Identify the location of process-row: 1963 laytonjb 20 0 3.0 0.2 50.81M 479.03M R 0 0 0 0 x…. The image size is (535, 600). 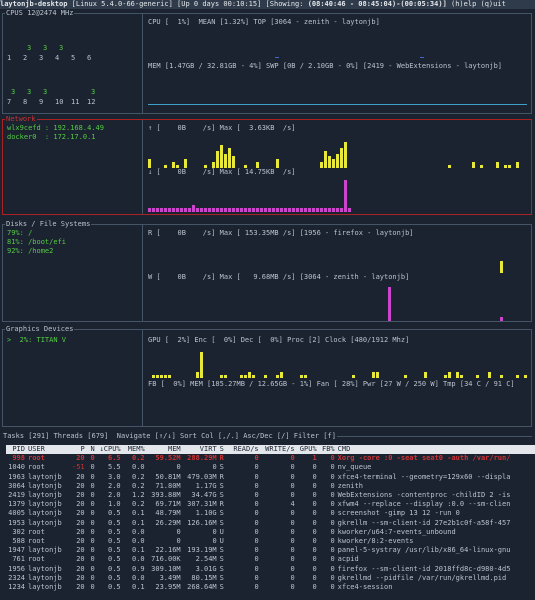
(270, 477).